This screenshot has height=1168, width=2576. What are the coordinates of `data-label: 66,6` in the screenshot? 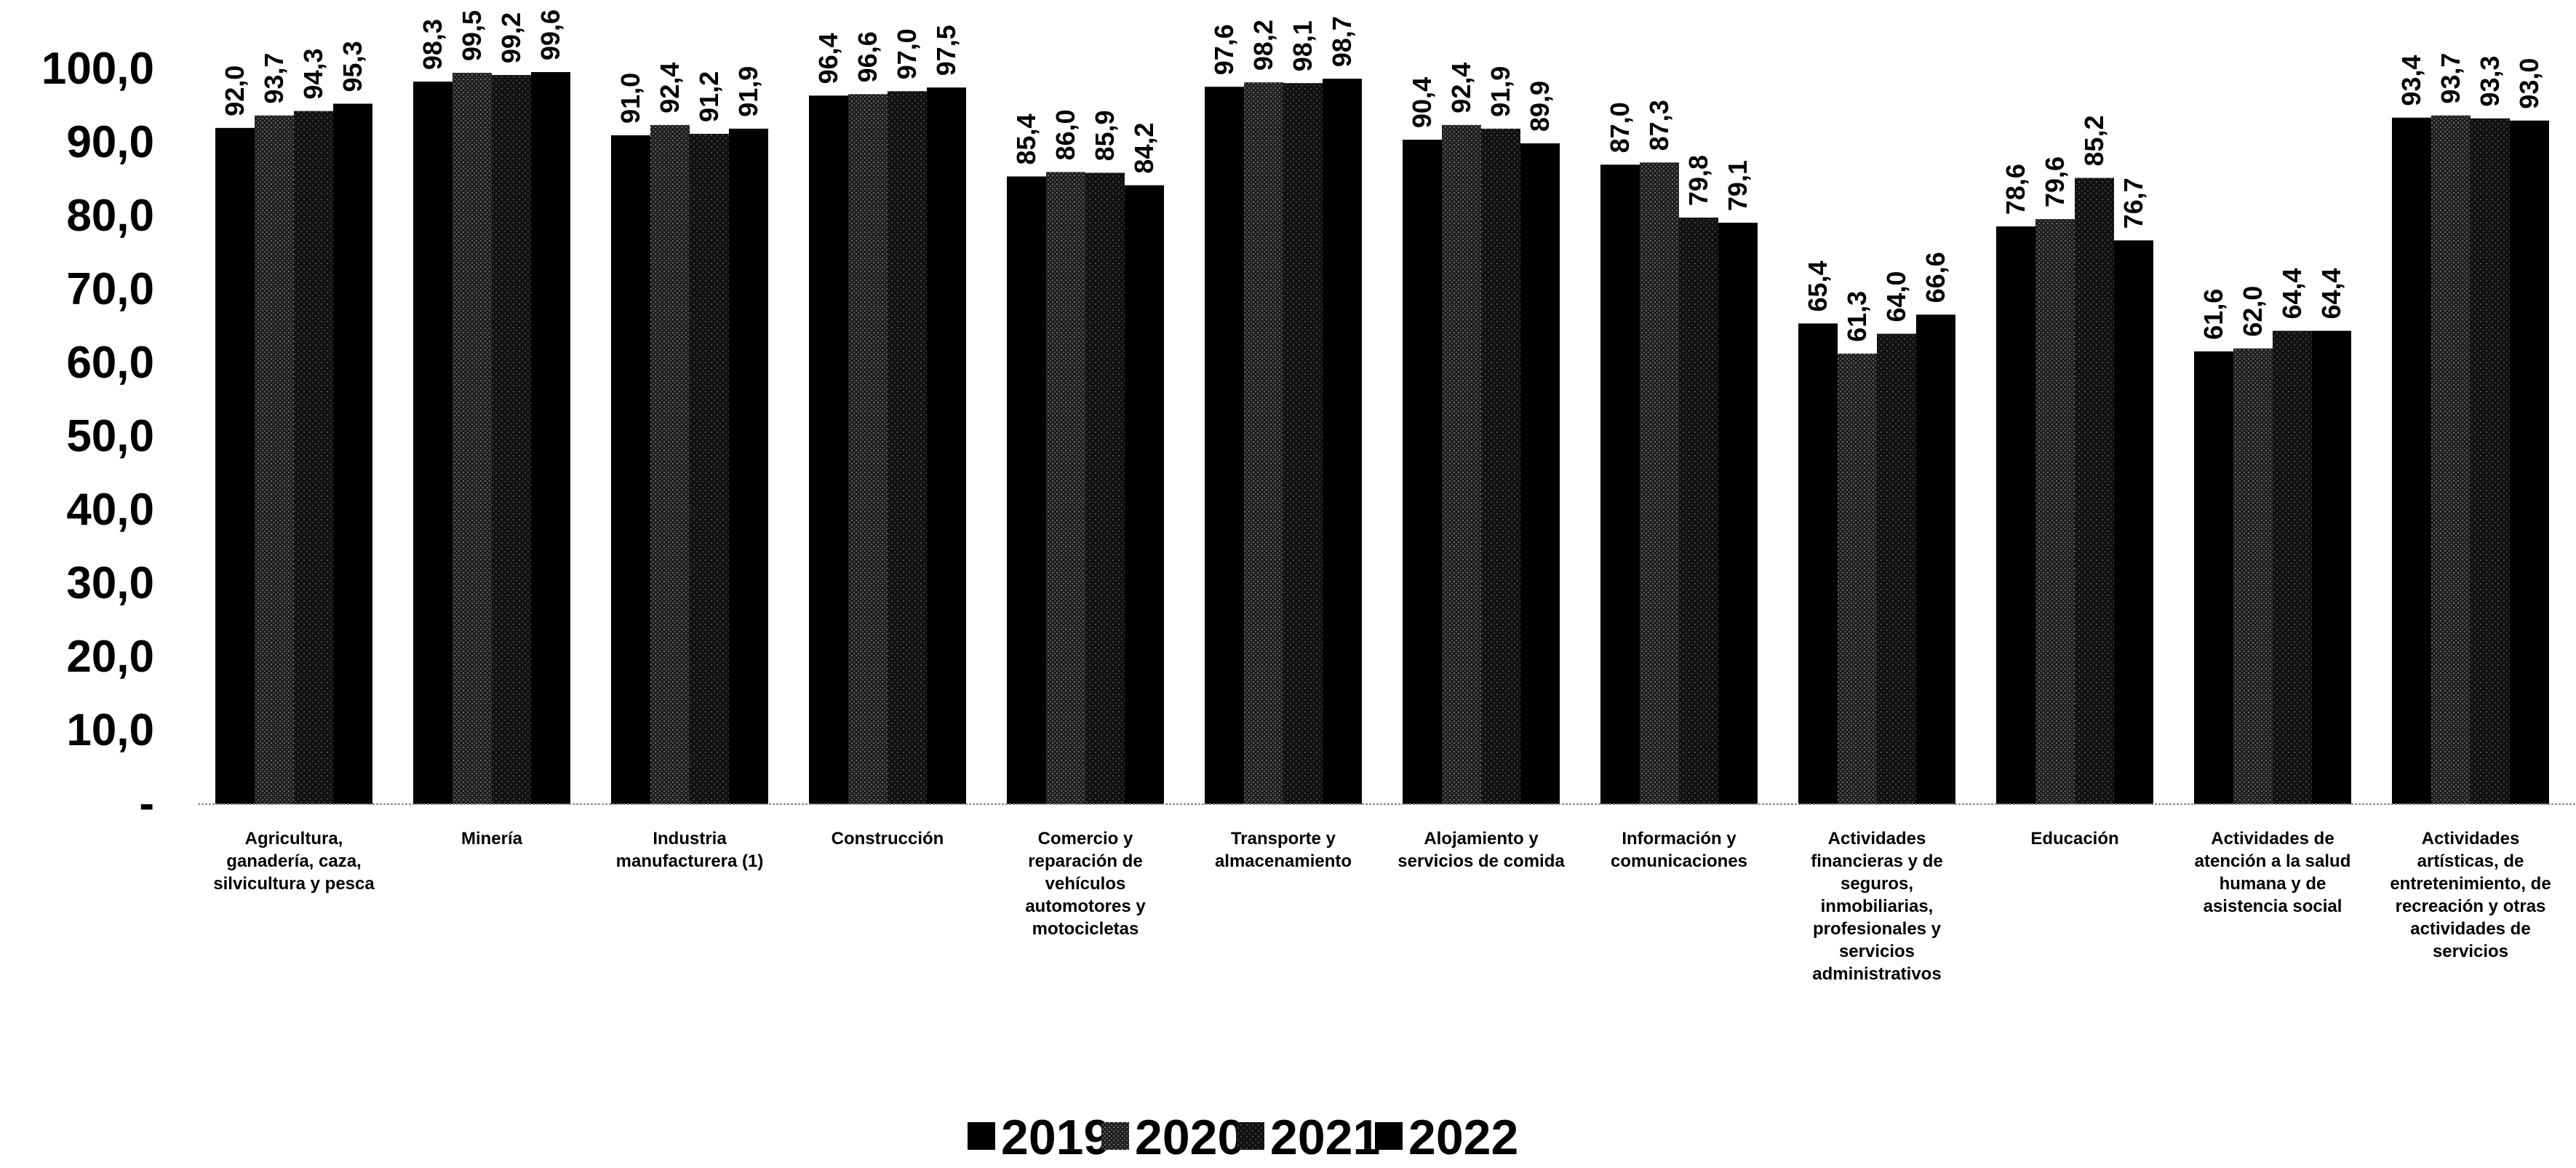 It's located at (1935, 277).